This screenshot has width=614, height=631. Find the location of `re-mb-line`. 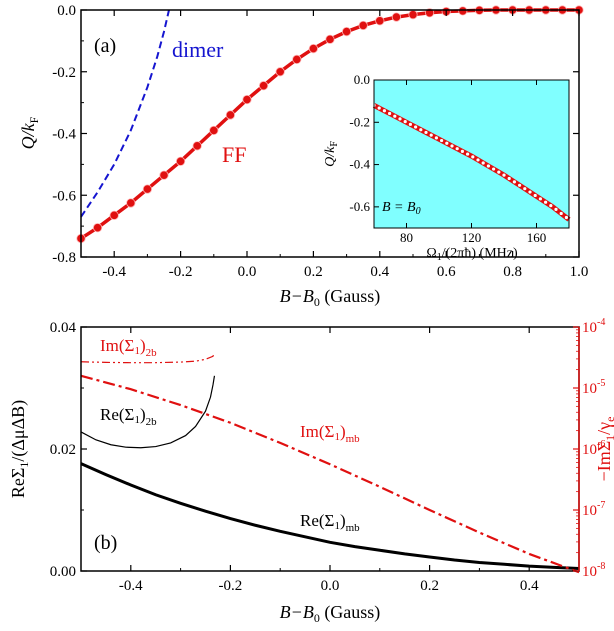

re-mb-line is located at coordinates (330, 516).